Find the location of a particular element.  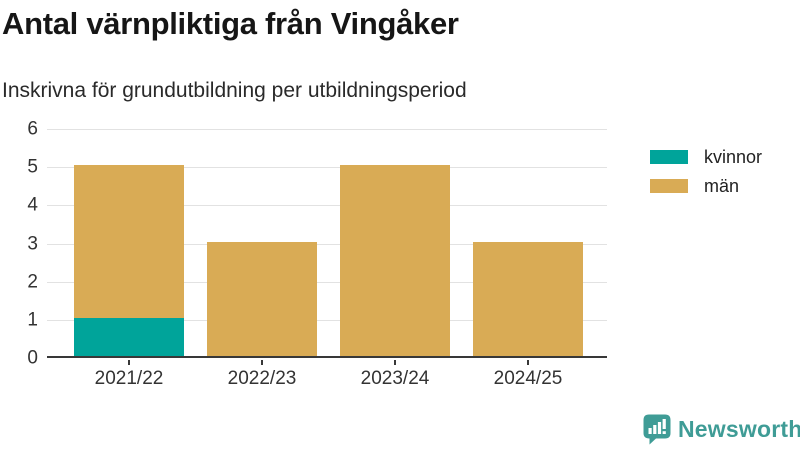

x-tick-mark-2023/24 is located at coordinates (395, 362).